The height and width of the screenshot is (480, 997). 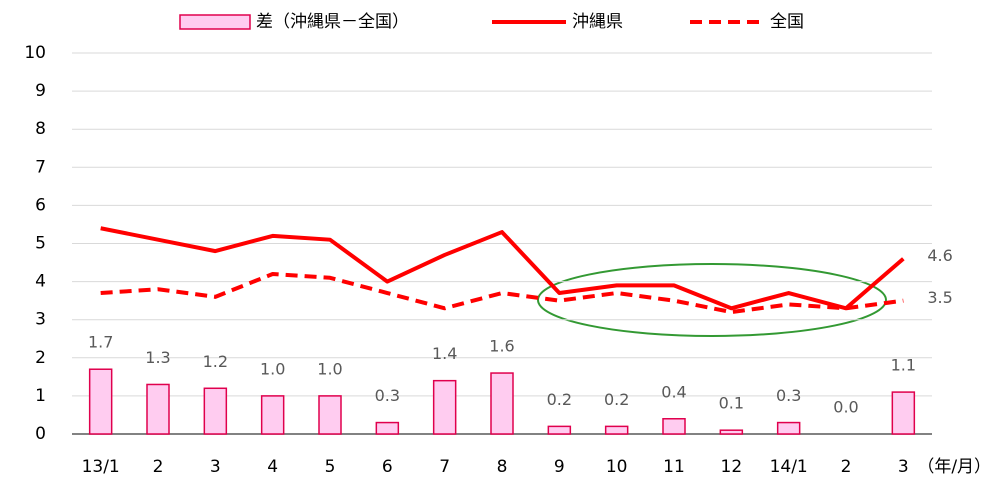 I want to click on y-tick-label: 2, so click(x=40, y=358).